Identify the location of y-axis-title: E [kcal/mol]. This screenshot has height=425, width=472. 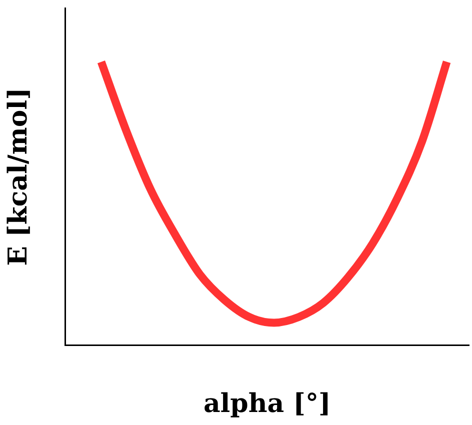
(18, 177).